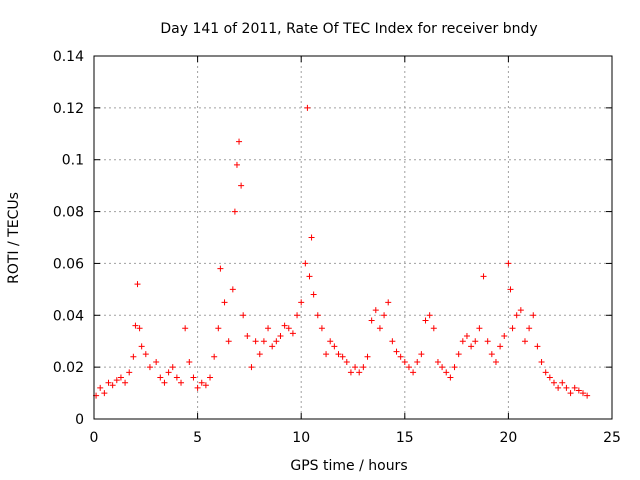 Image resolution: width=640 pixels, height=480 pixels. What do you see at coordinates (301, 438) in the screenshot?
I see `x-tick-label: 10` at bounding box center [301, 438].